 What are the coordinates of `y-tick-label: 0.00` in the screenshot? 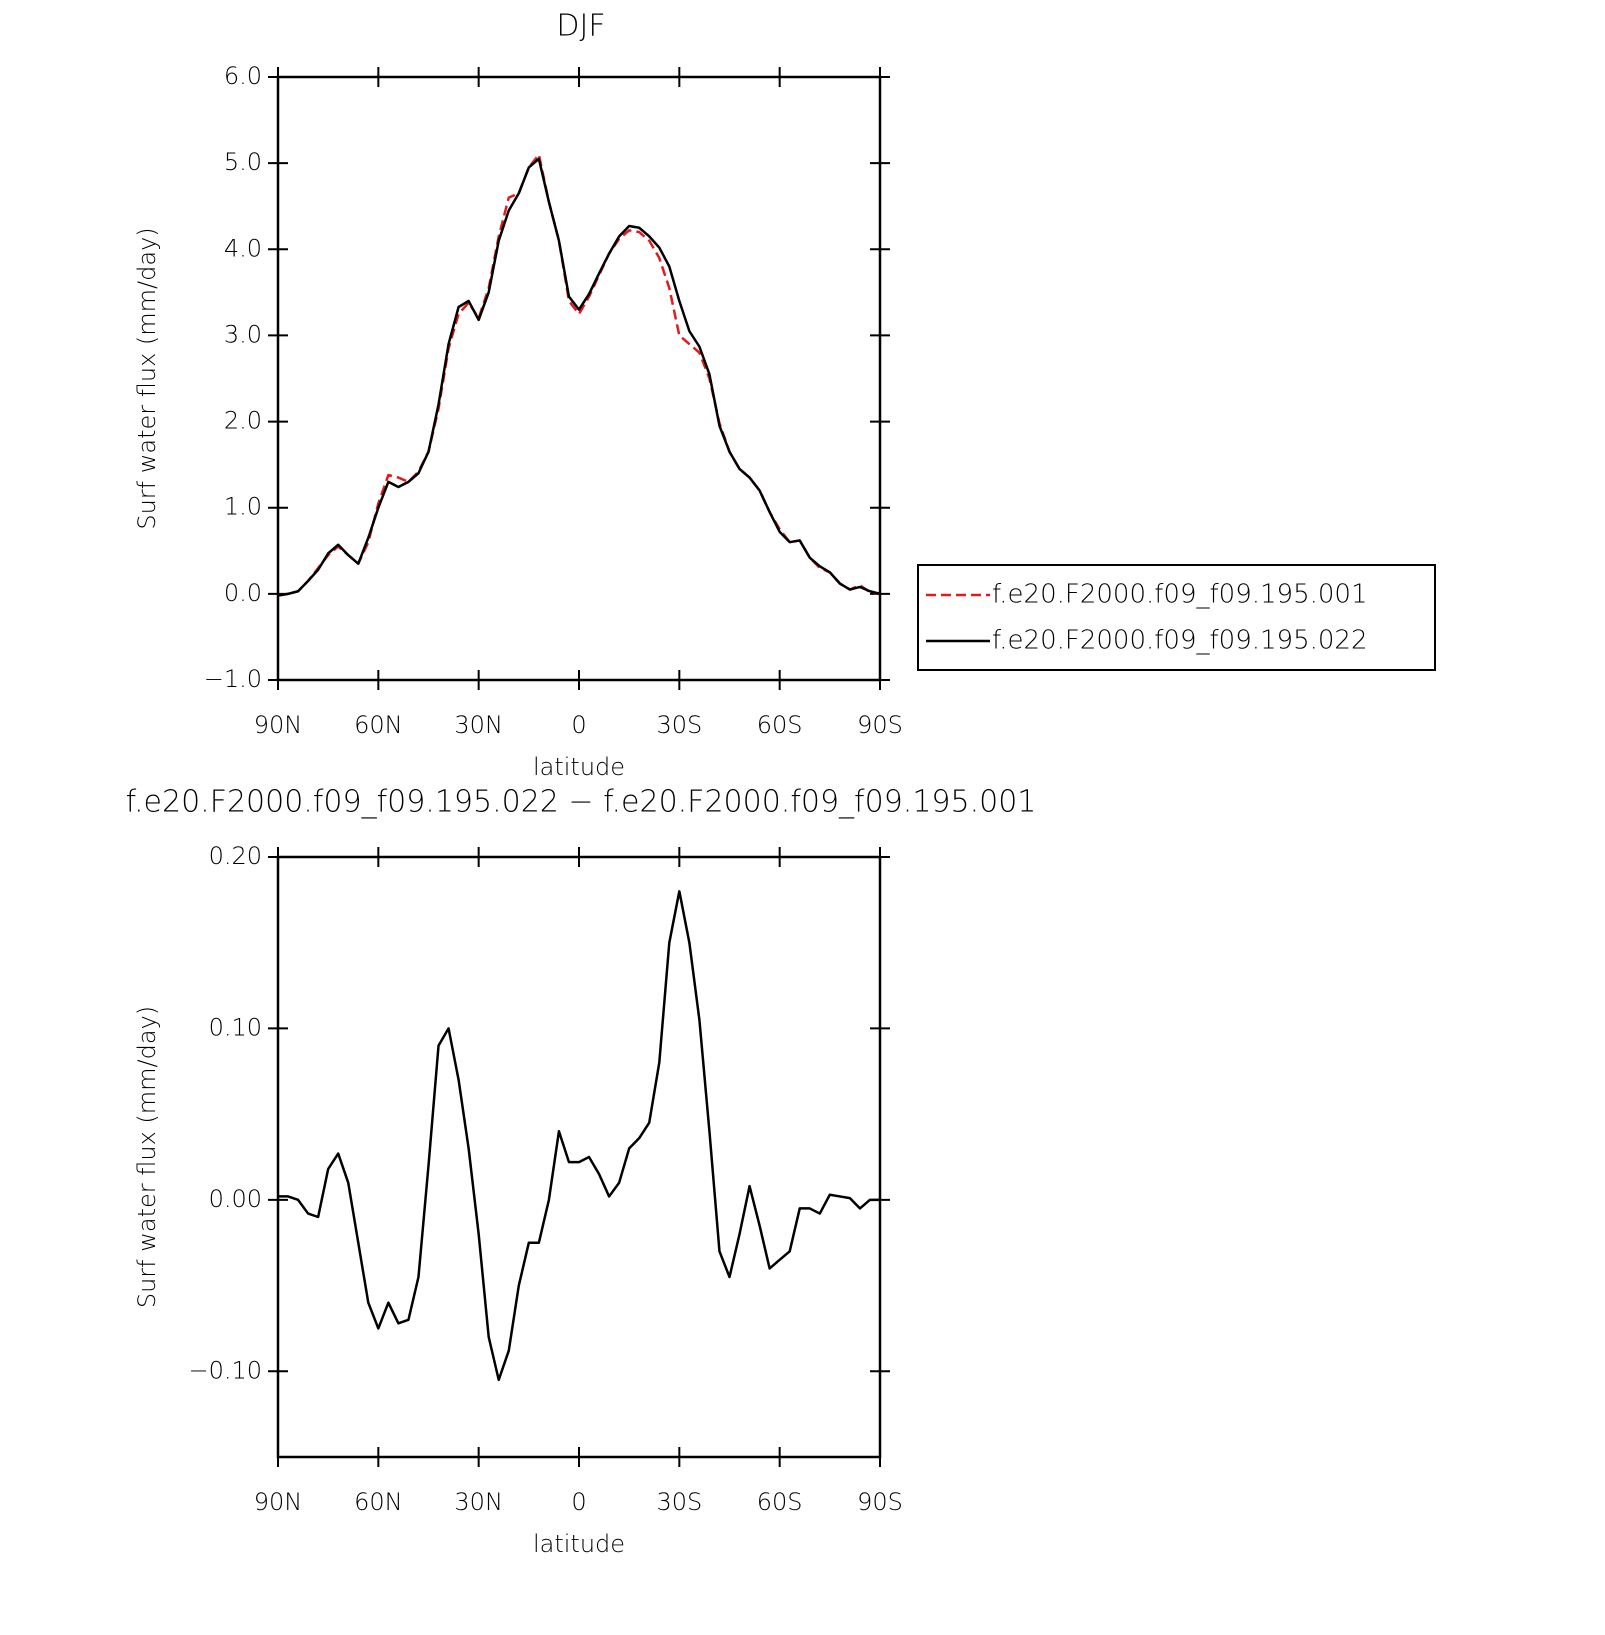 It's located at (235, 1199).